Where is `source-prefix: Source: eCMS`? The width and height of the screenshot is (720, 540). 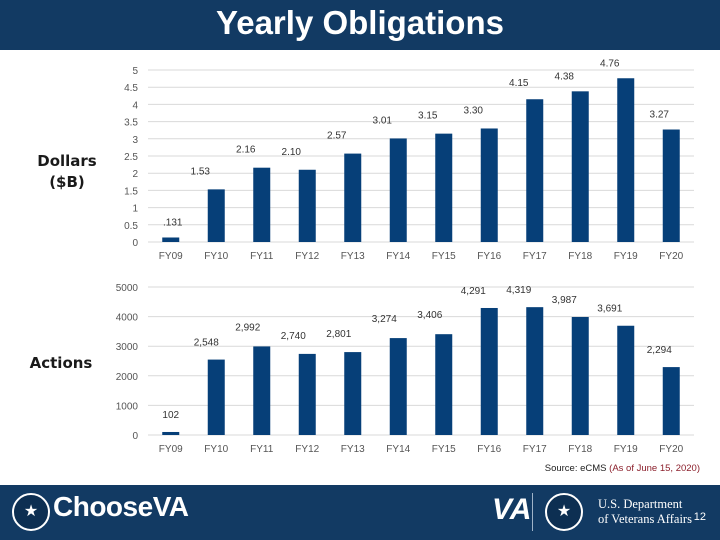
source-prefix: Source: eCMS is located at coordinates (577, 468).